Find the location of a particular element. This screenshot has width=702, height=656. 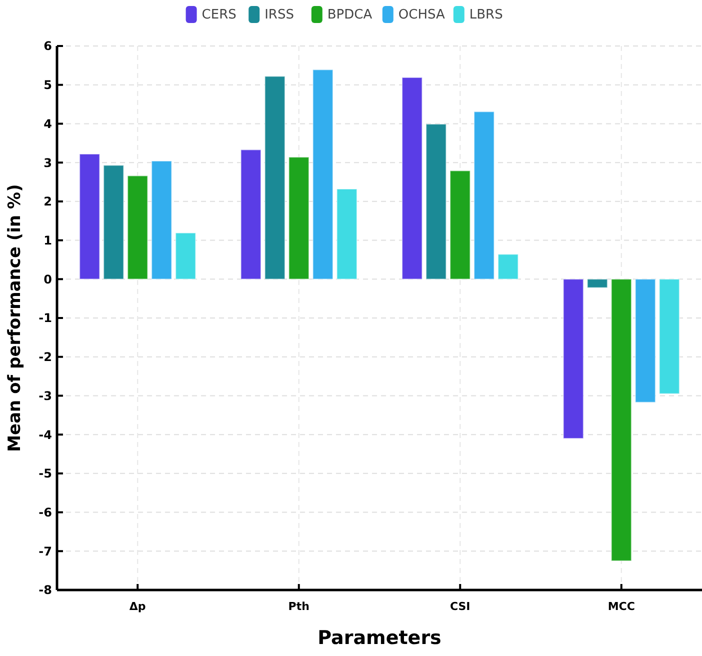

y-tick-label: 1 is located at coordinates (48, 240).